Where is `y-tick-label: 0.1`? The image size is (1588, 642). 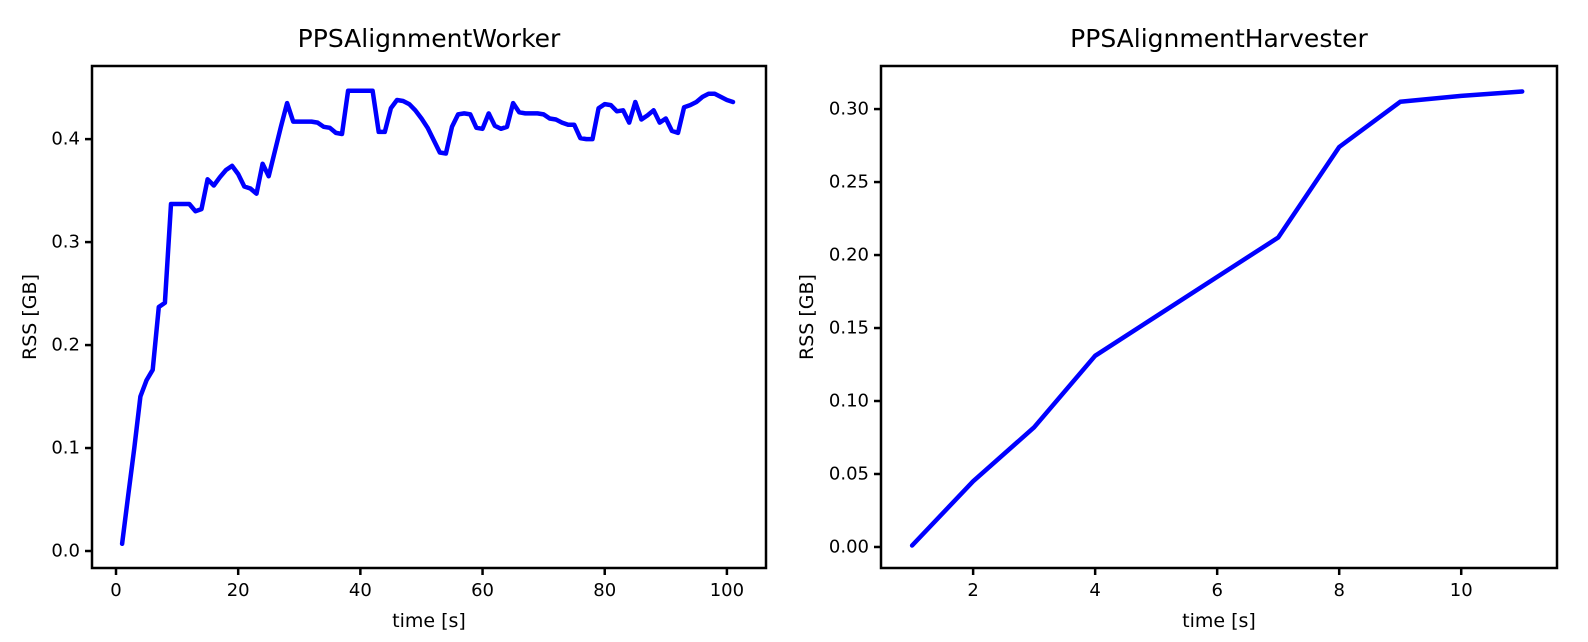 y-tick-label: 0.1 is located at coordinates (65, 448).